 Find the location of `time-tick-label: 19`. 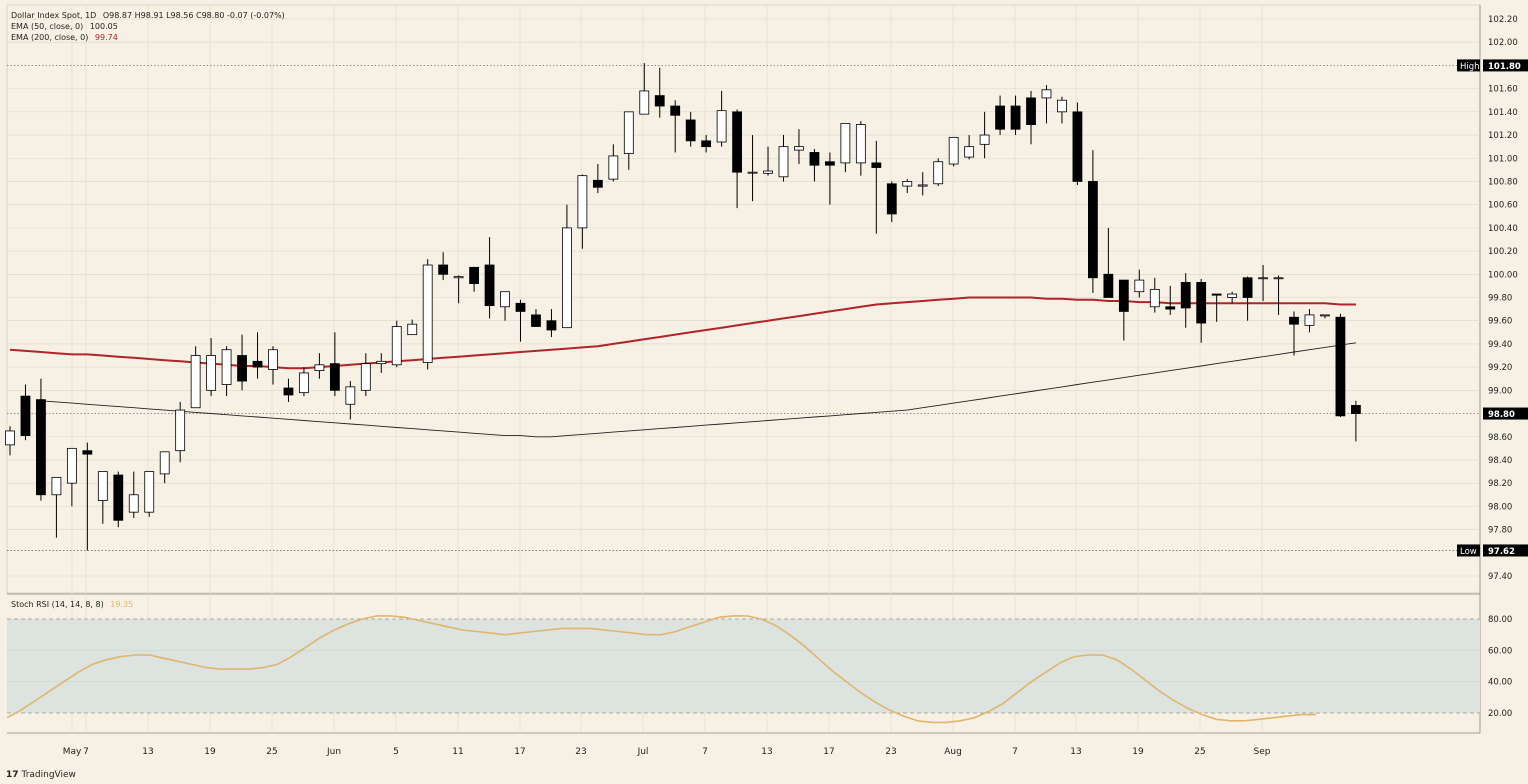

time-tick-label: 19 is located at coordinates (210, 752).